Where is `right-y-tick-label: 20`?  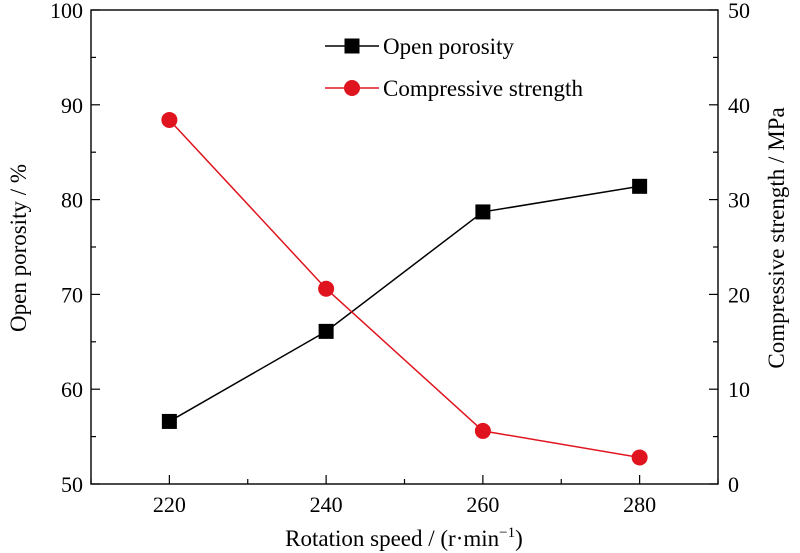
right-y-tick-label: 20 is located at coordinates (739, 294).